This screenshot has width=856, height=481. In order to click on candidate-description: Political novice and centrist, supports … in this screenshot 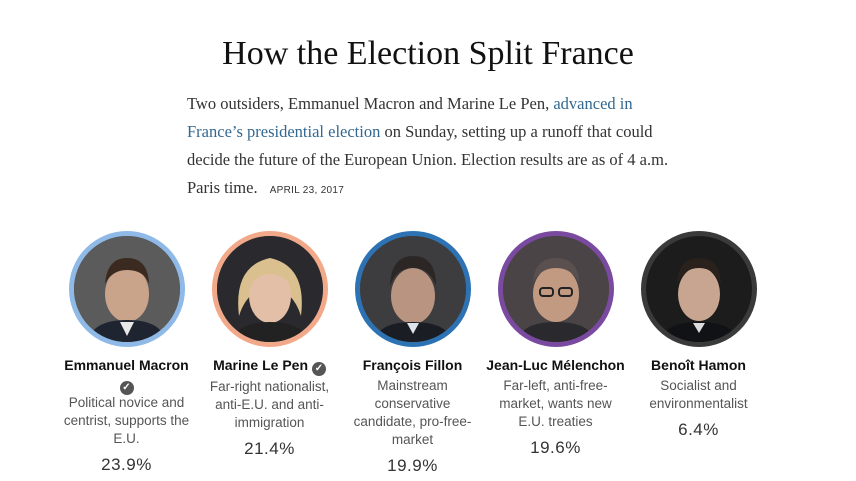, I will do `click(126, 420)`.